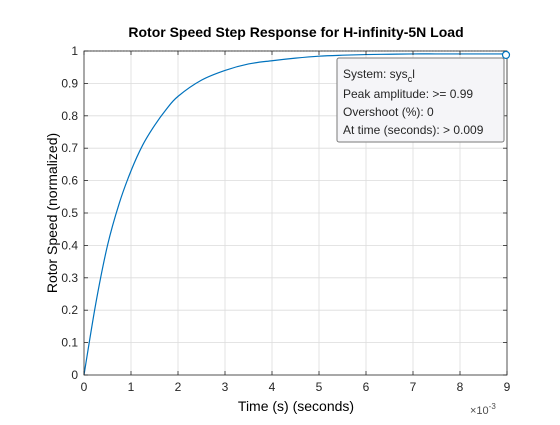 The width and height of the screenshot is (560, 425). Describe the element at coordinates (69, 213) in the screenshot. I see `y-tick-label: 0.5` at that location.